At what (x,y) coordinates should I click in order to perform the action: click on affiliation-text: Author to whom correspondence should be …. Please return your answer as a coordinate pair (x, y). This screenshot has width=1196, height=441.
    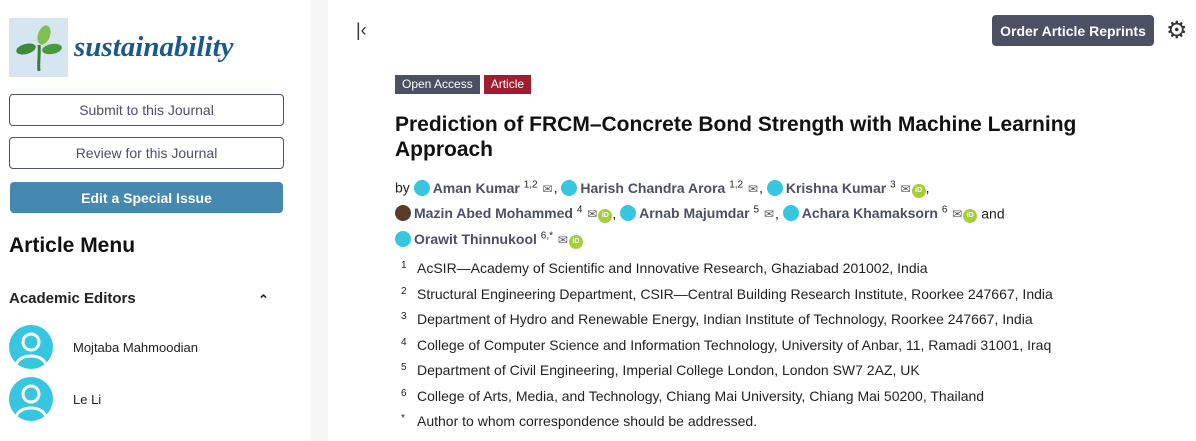
    Looking at the image, I should click on (587, 421).